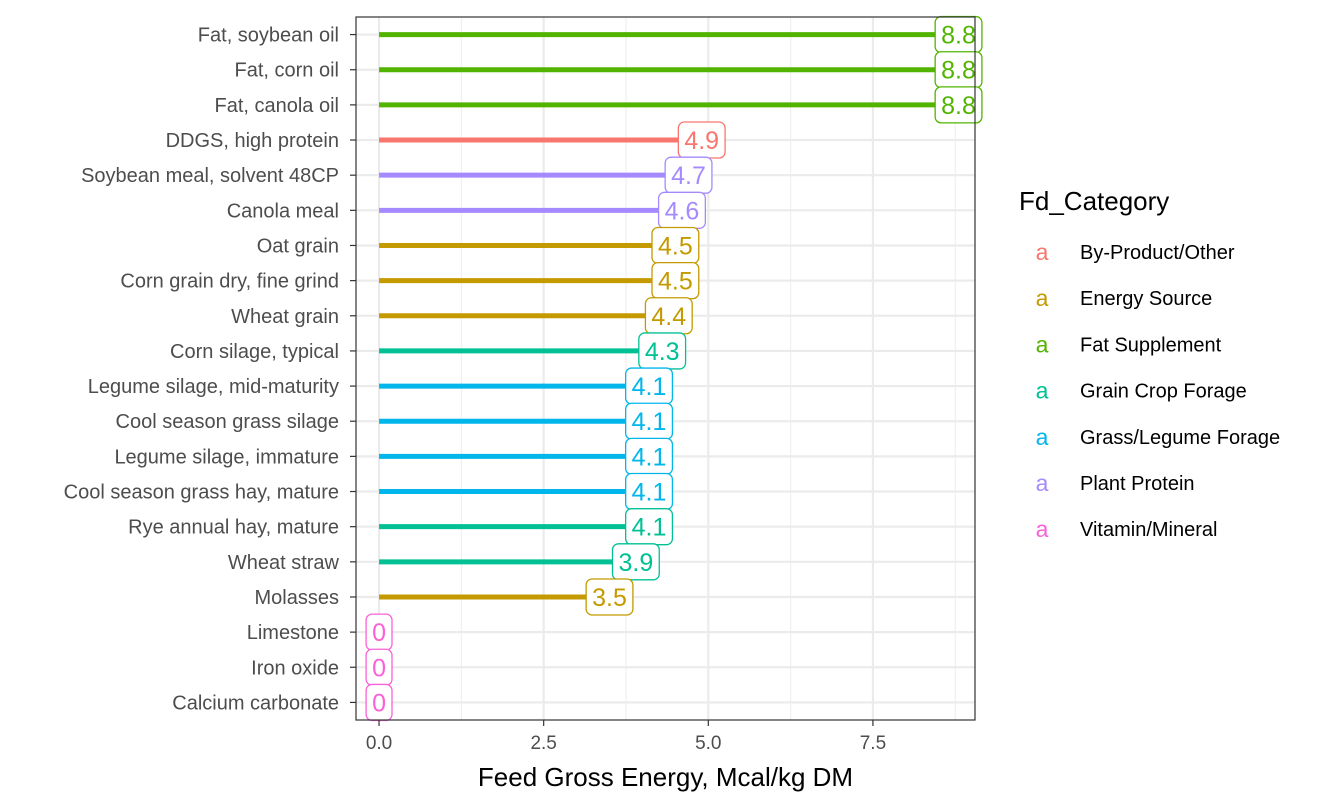  I want to click on y-tick-label: Cool season grass silage, so click(227, 422).